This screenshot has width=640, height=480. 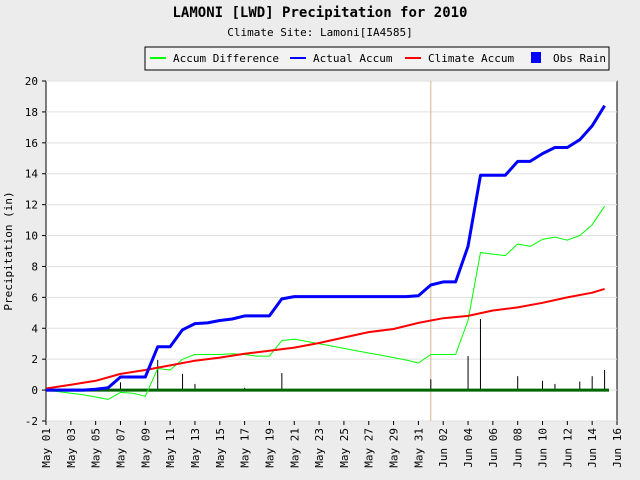 I want to click on chart-subtitle: Climate Site: Lamoni[IA4585], so click(x=320, y=32).